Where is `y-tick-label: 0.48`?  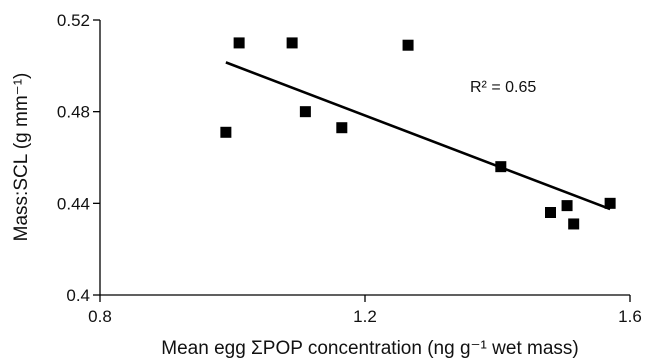
y-tick-label: 0.48 is located at coordinates (73, 112).